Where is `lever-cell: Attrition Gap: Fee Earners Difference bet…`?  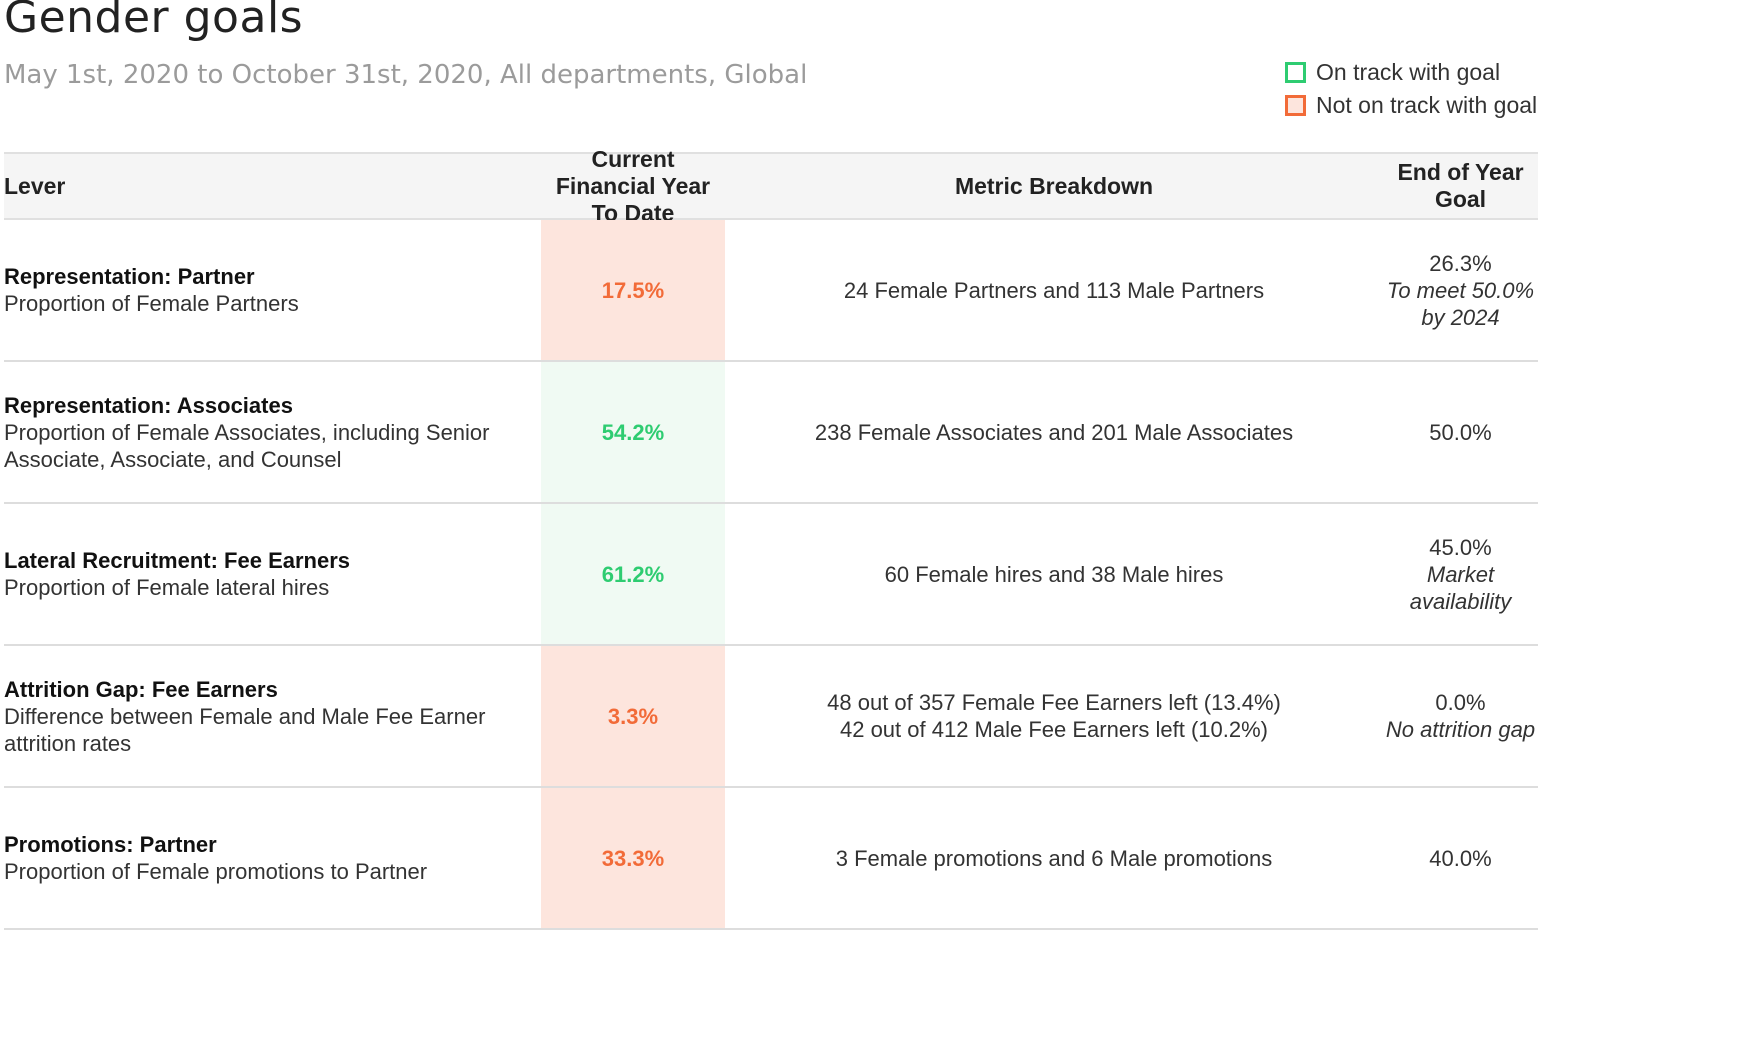 lever-cell: Attrition Gap: Fee Earners Difference bet… is located at coordinates (264, 716).